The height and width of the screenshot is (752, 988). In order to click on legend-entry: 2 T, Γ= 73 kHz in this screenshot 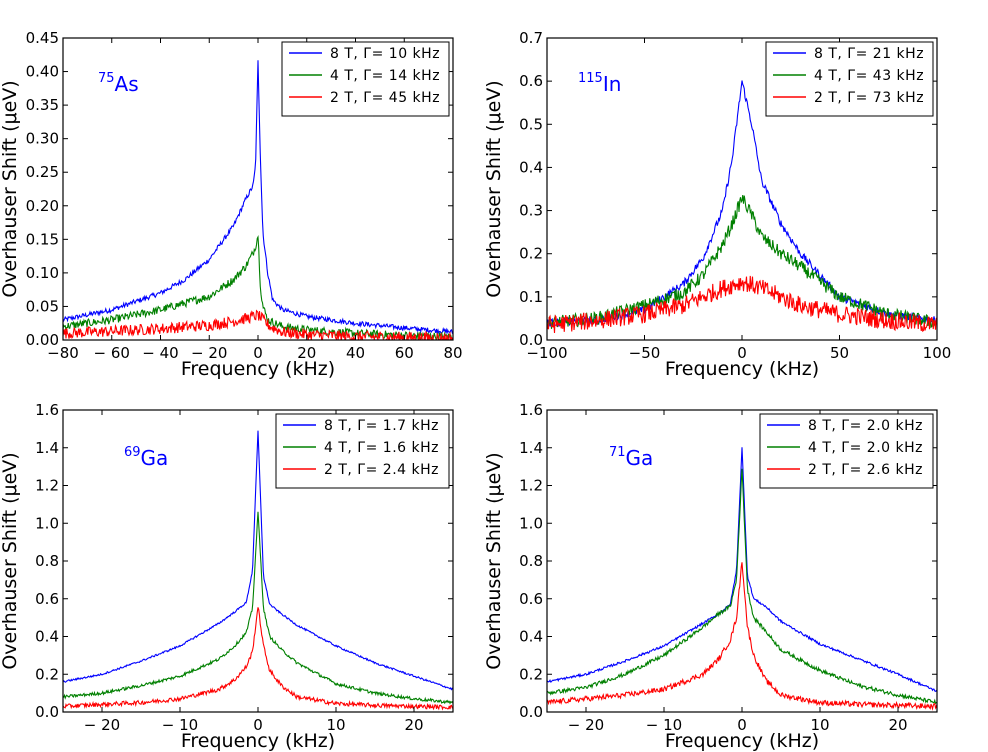, I will do `click(869, 98)`.